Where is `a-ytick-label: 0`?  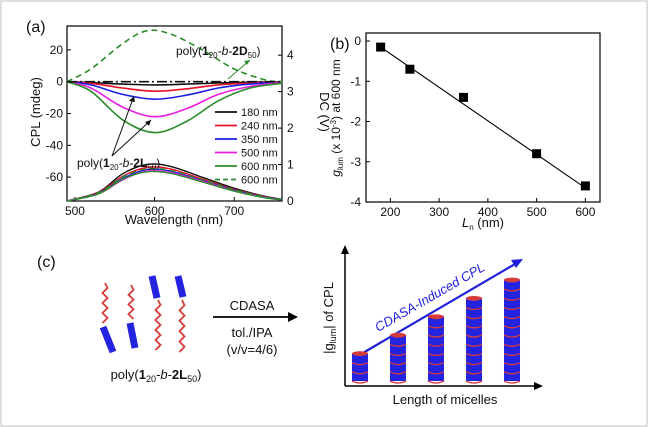 a-ytick-label: 0 is located at coordinates (59, 82).